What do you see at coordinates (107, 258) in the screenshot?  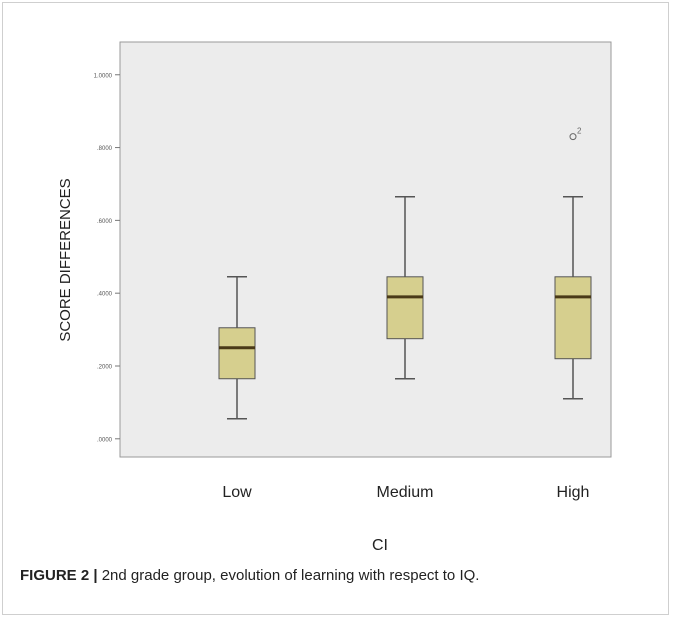 I see `y-axis-ticks: .0000 .2000 .4000 .6000 .8000 1.0000` at bounding box center [107, 258].